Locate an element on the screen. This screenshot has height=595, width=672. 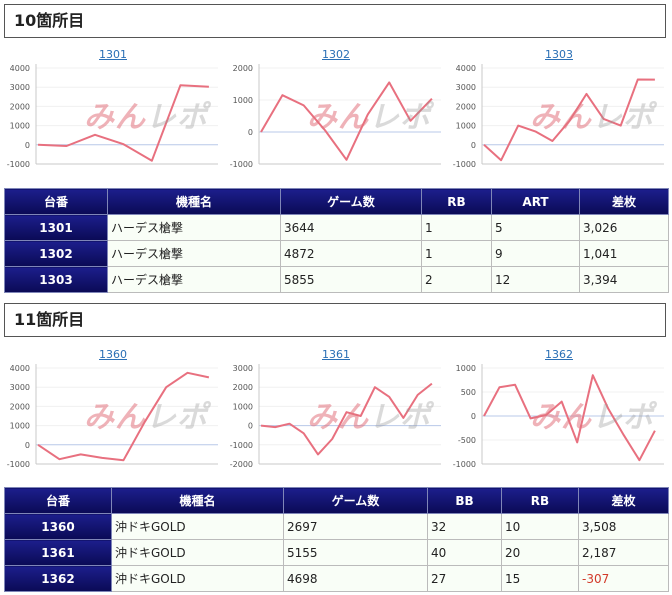
y-tick-label: 500 is located at coordinates (468, 392).